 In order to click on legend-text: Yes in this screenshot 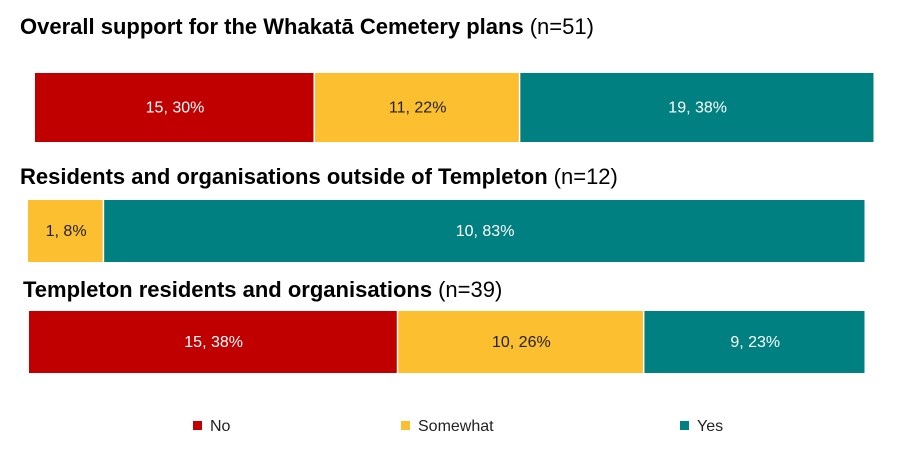, I will do `click(710, 426)`.